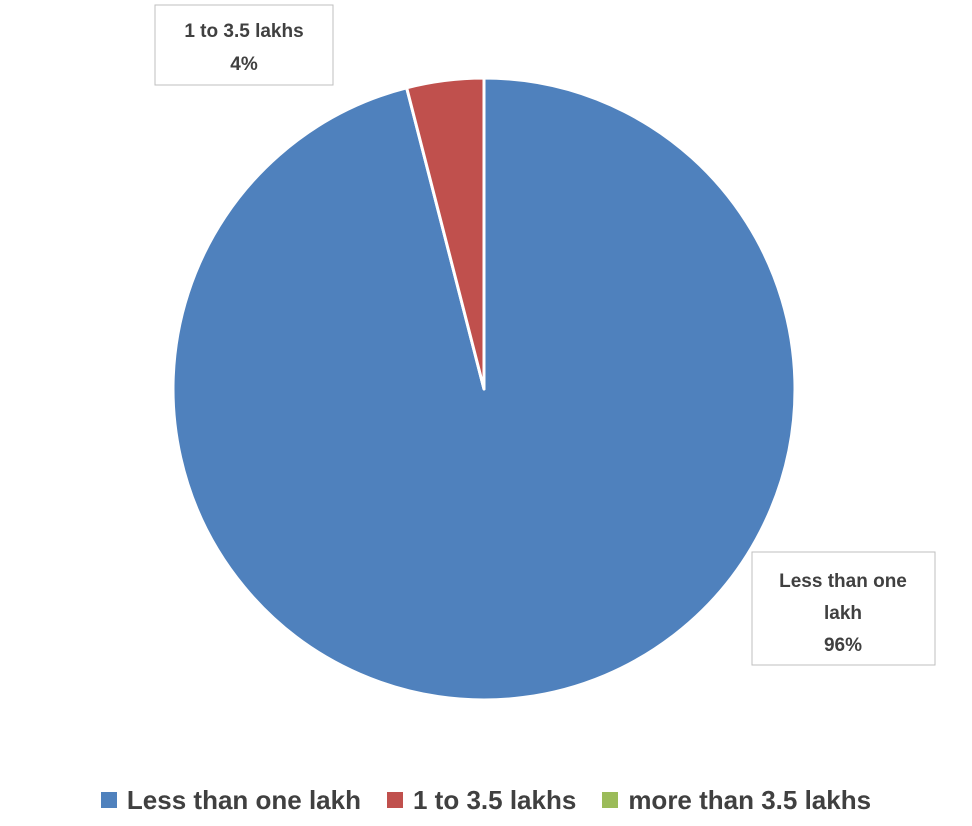  What do you see at coordinates (843, 581) in the screenshot?
I see `data-label-category: Less than one` at bounding box center [843, 581].